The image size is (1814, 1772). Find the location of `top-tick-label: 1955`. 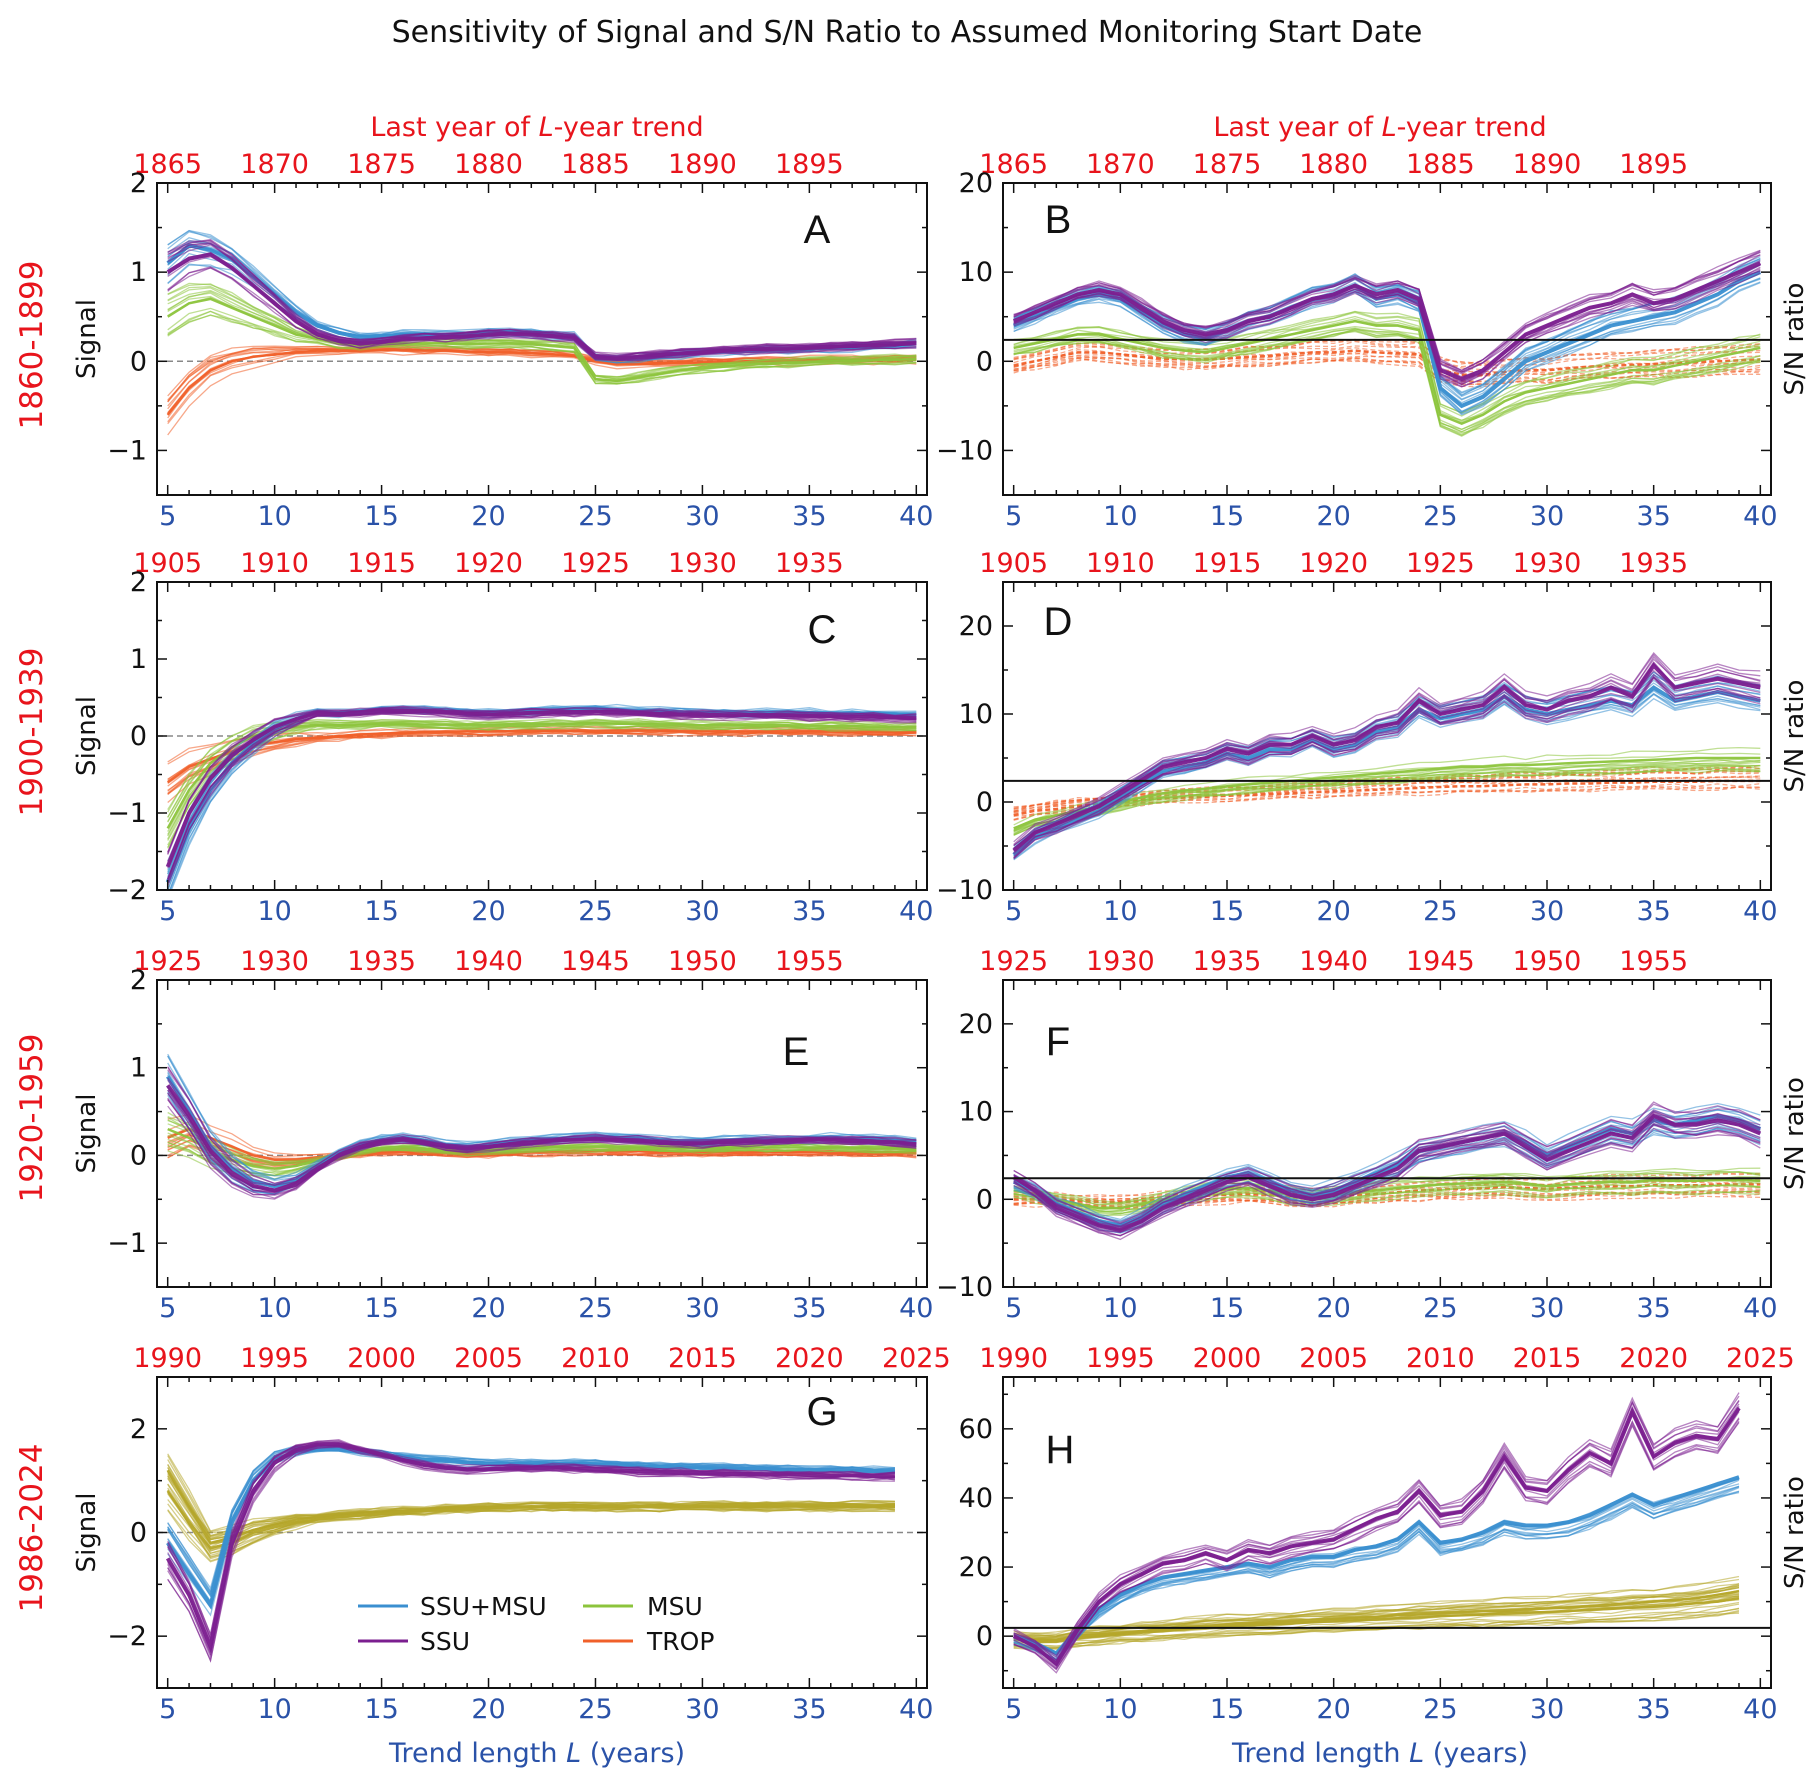

top-tick-label: 1955 is located at coordinates (1653, 961).